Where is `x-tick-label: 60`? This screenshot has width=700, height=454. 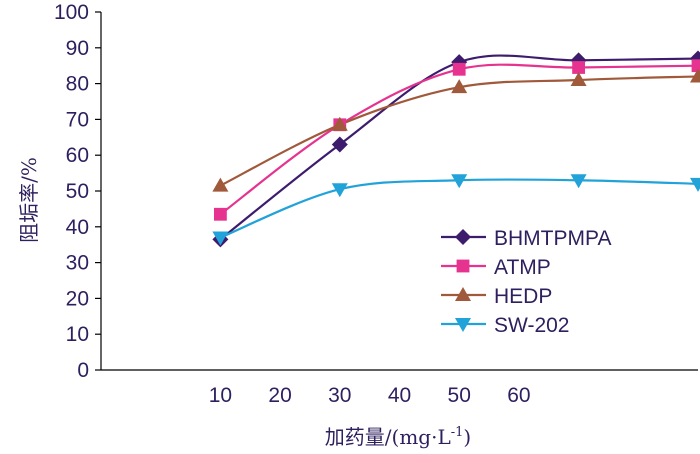
x-tick-label: 60 is located at coordinates (518, 395).